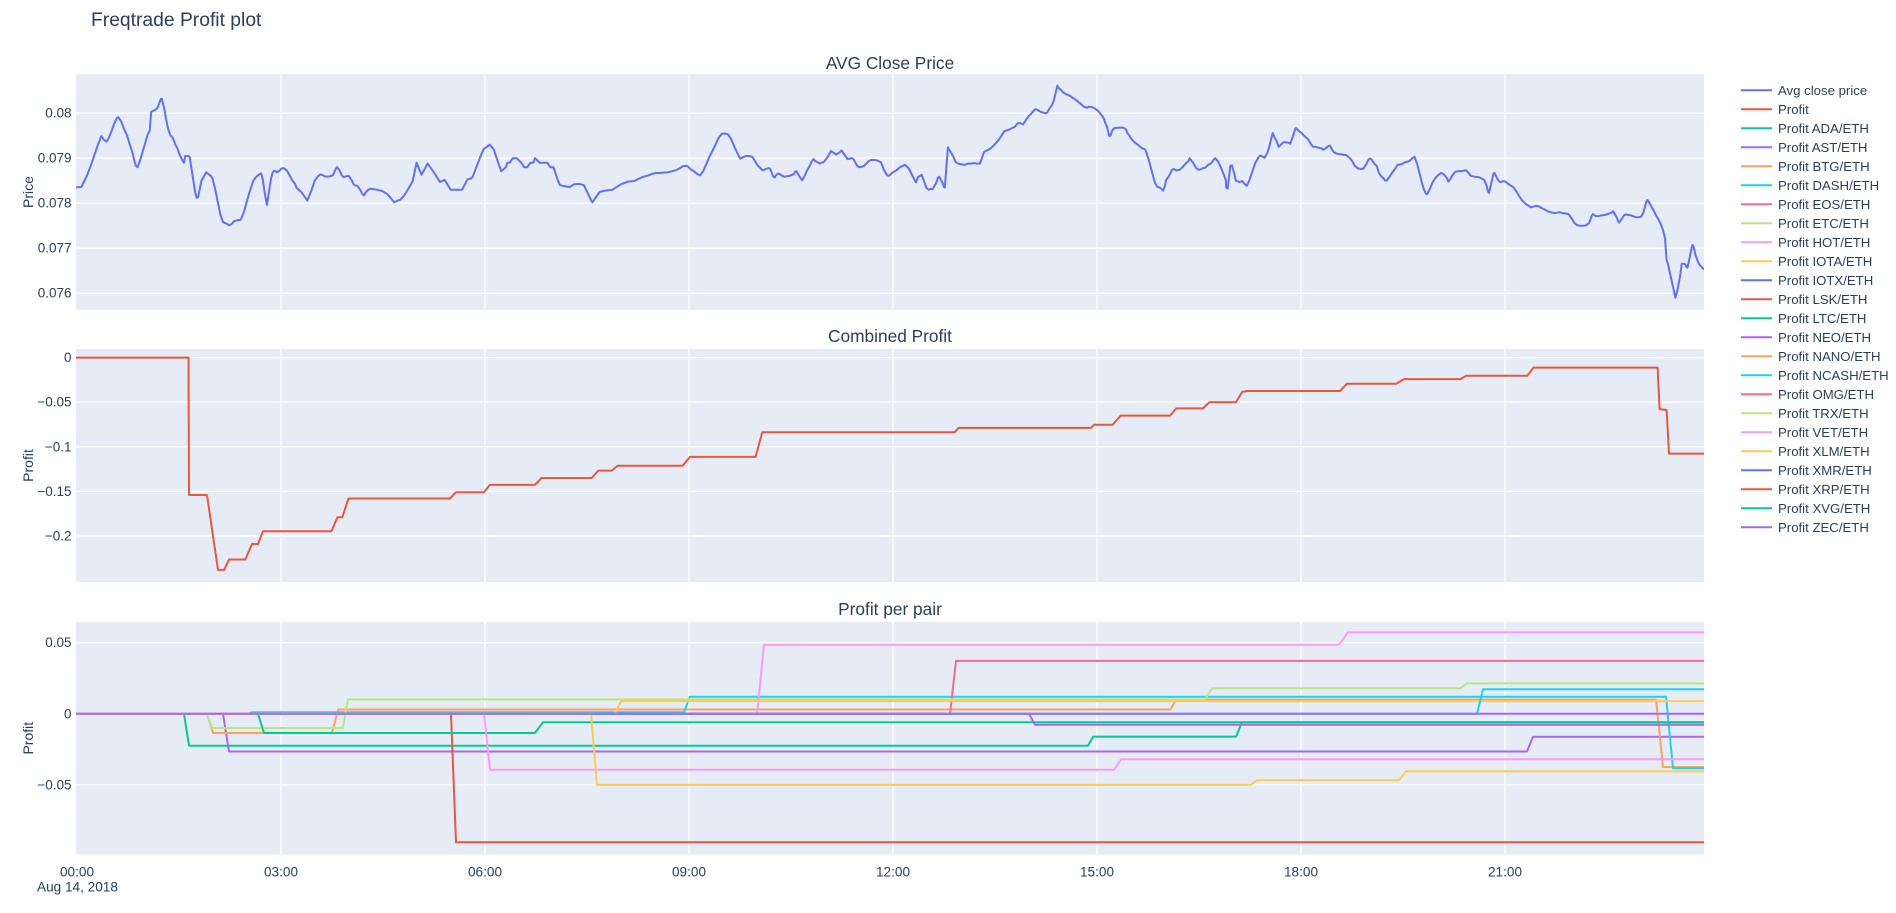 The height and width of the screenshot is (913, 1896). Describe the element at coordinates (1826, 394) in the screenshot. I see `svg-text: Profit OMG/ETH` at that location.